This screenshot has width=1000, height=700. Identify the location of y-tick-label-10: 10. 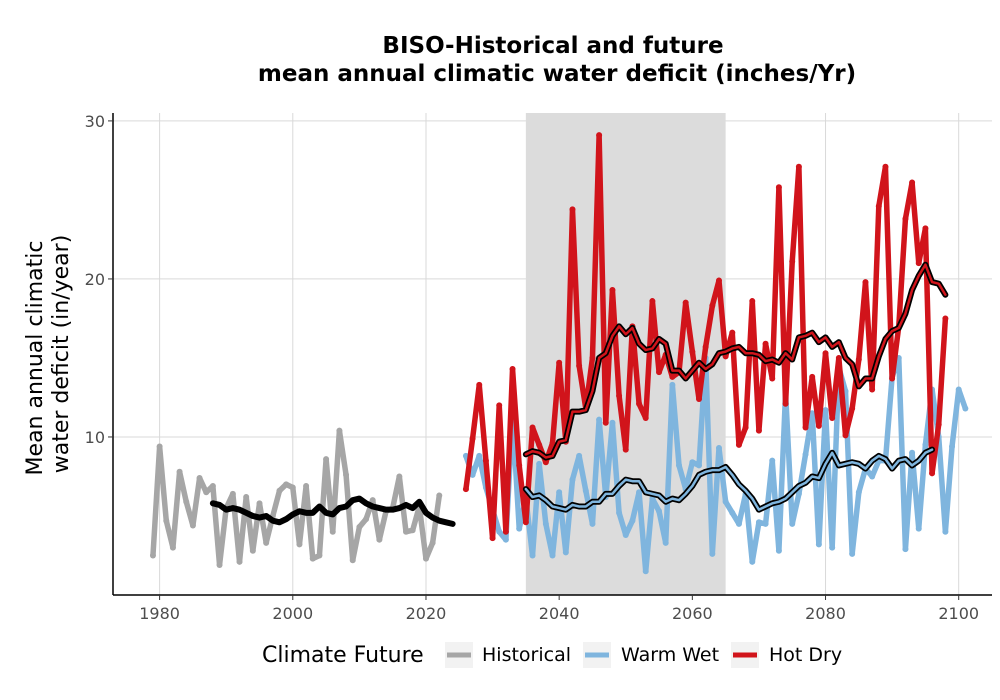
(95, 437).